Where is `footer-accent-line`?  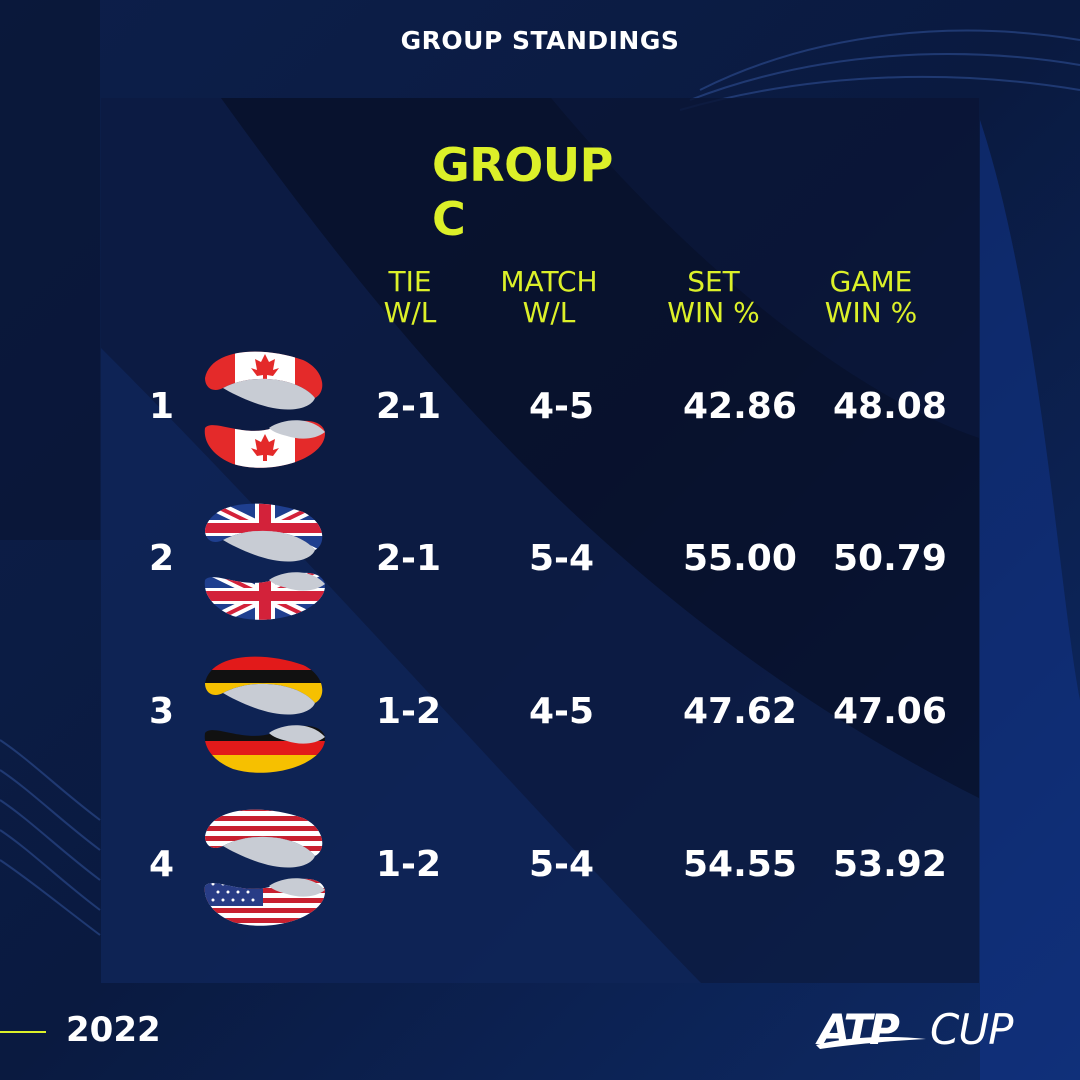
footer-accent-line is located at coordinates (23, 1032).